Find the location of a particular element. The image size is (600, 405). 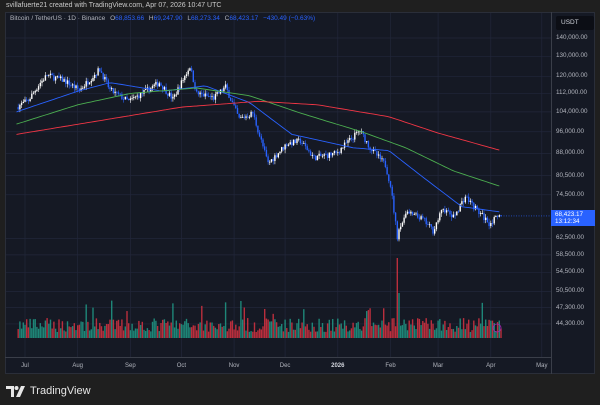

price-tick-label: 47,300.00 is located at coordinates (570, 307).